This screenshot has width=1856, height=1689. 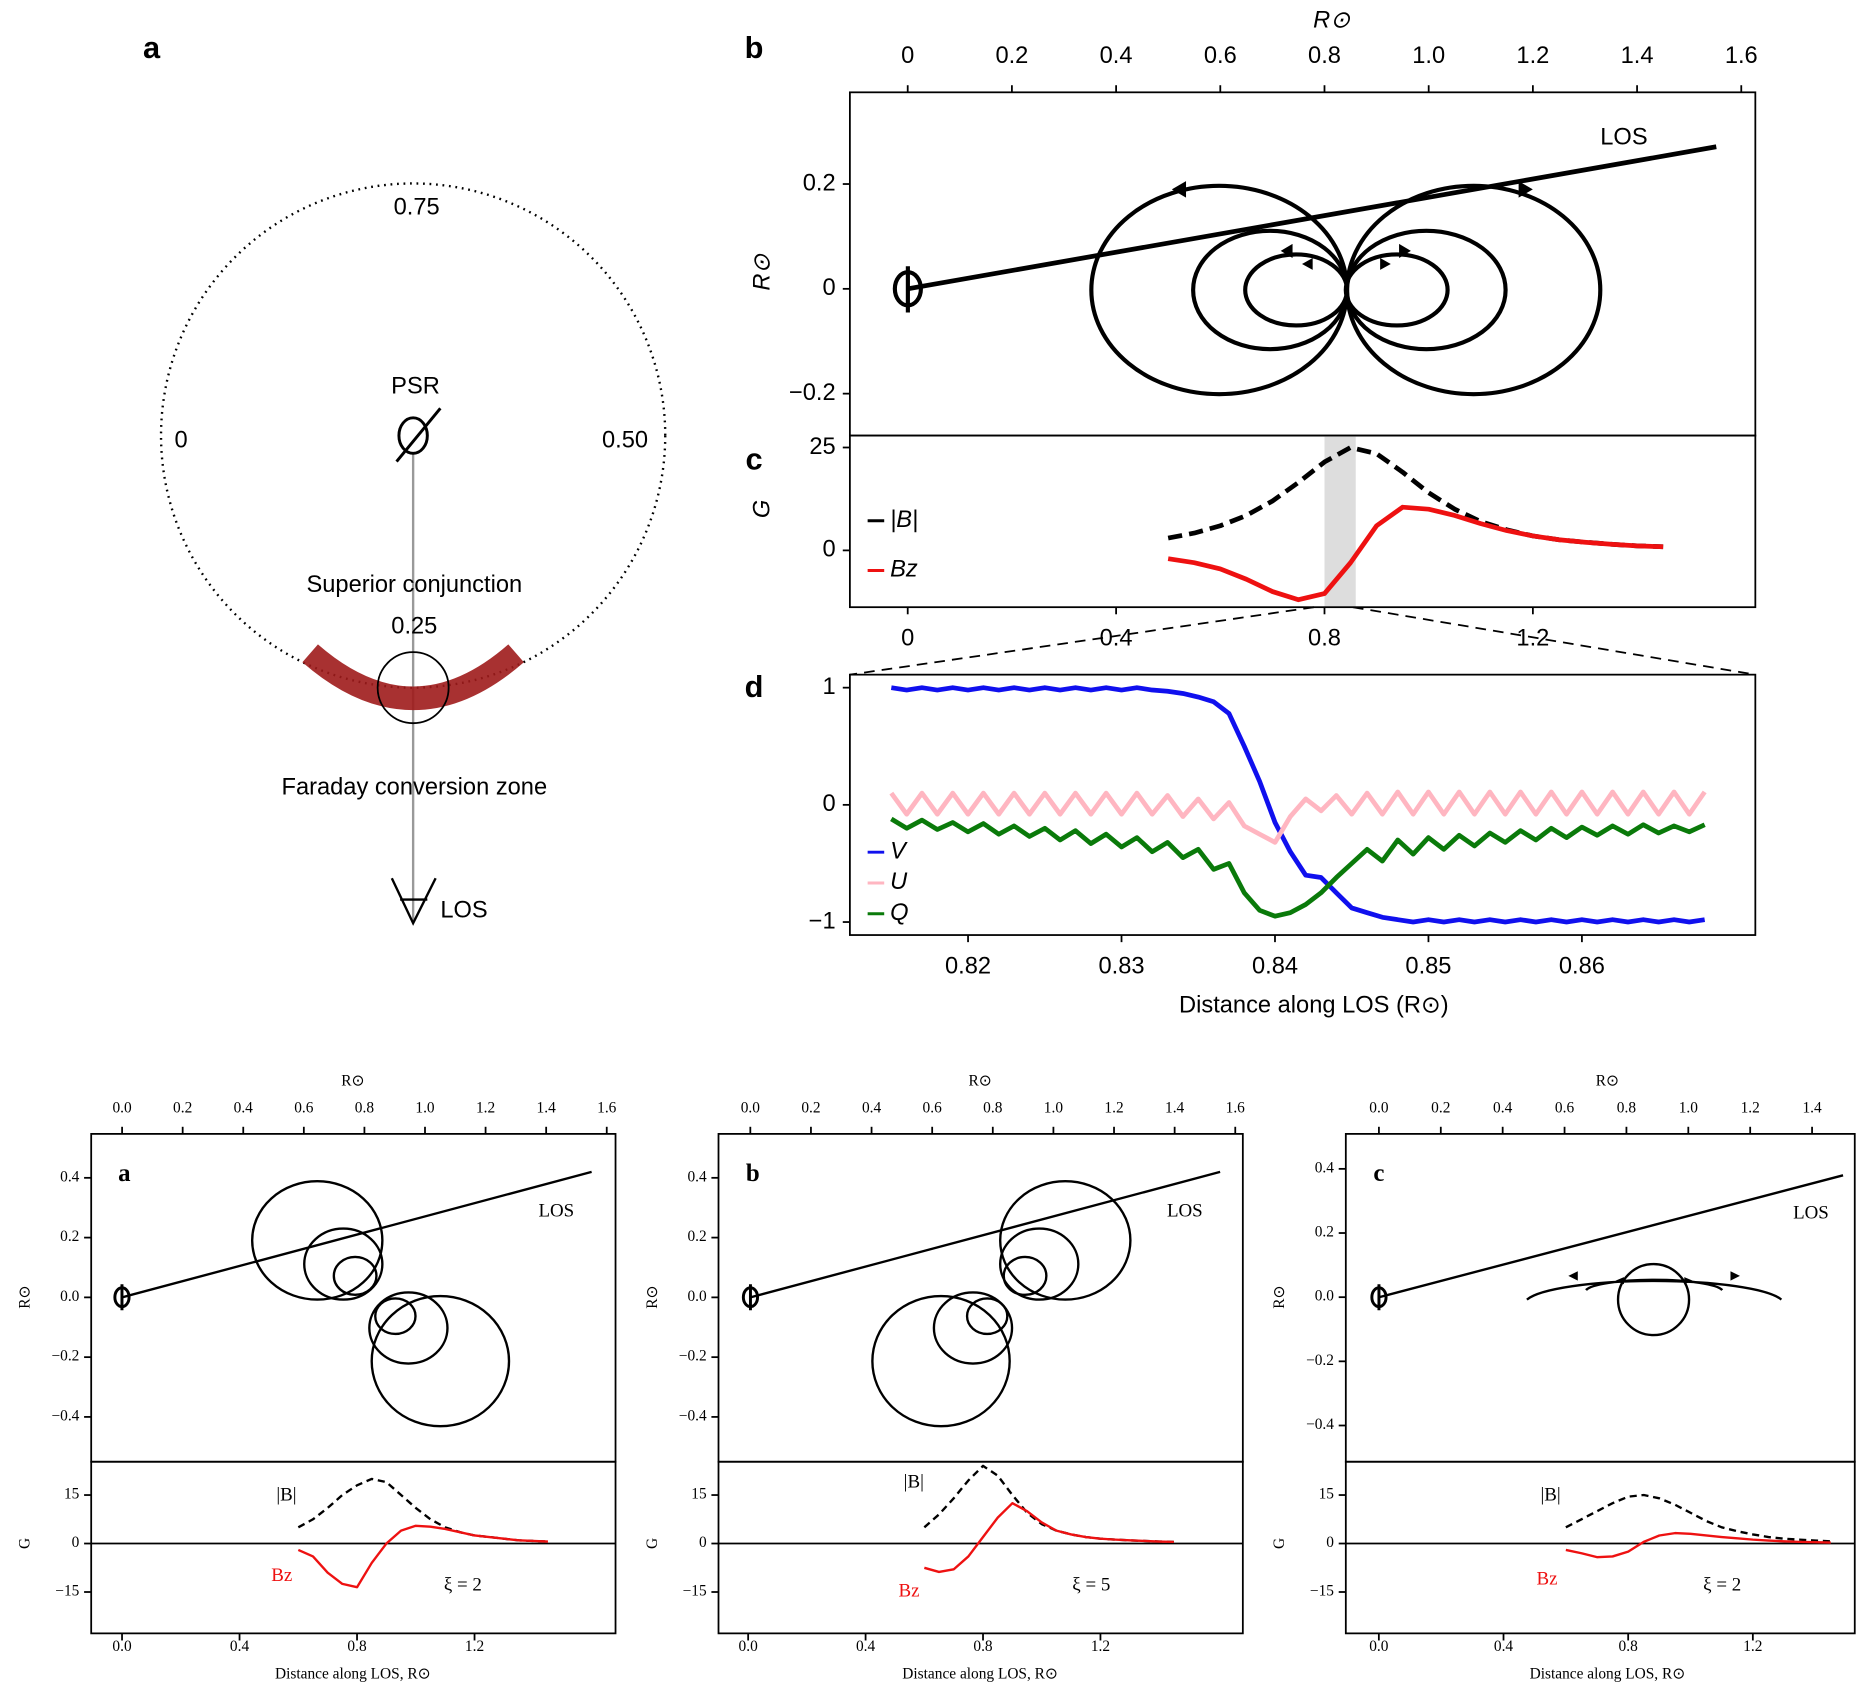 I want to click on phase-label: 0.75, so click(x=417, y=208).